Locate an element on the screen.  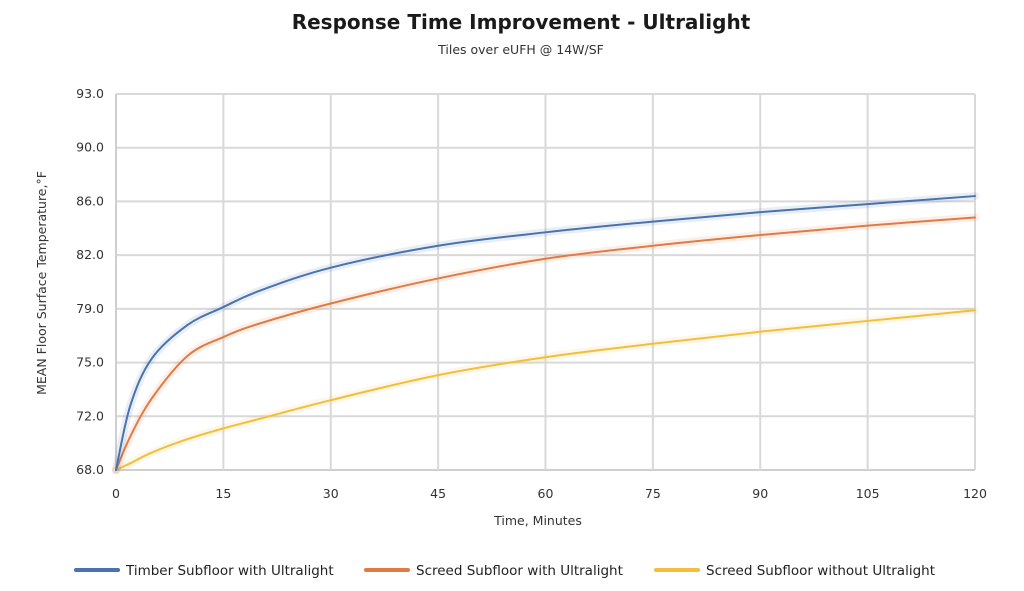
legend-item: Screed Subfloor with Ultralight is located at coordinates (493, 571).